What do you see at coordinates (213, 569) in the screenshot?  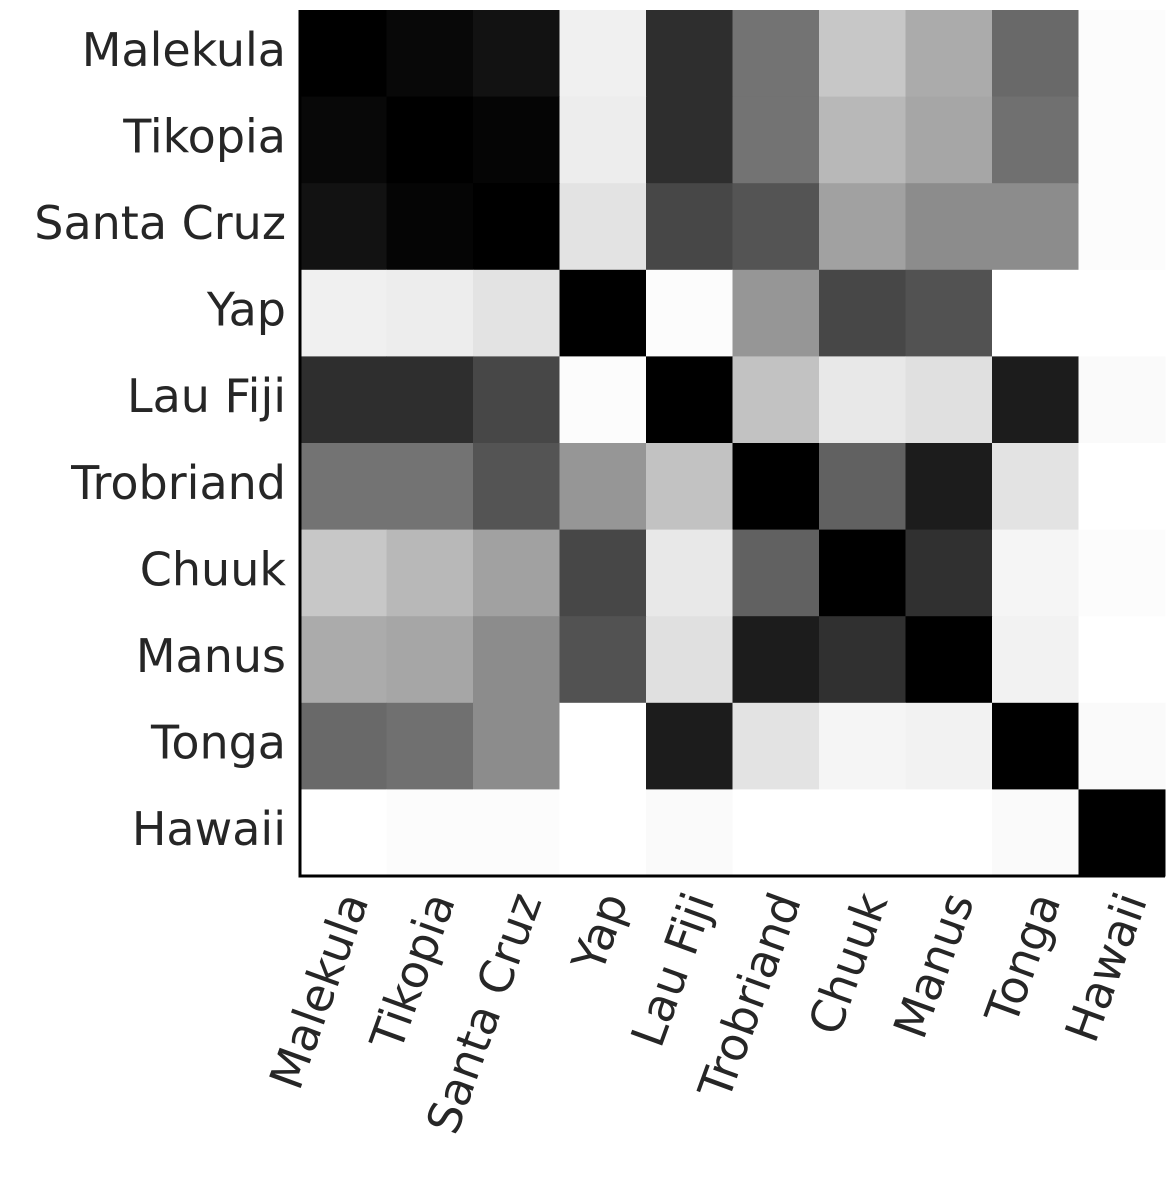 I see `y-tick-label: Chuuk` at bounding box center [213, 569].